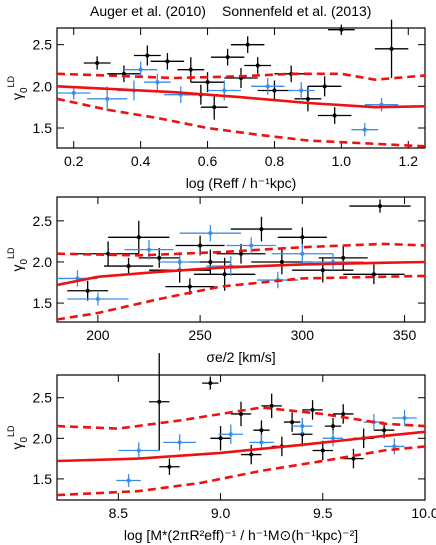 This screenshot has width=436, height=545. I want to click on x-tick-label: 300, so click(303, 335).